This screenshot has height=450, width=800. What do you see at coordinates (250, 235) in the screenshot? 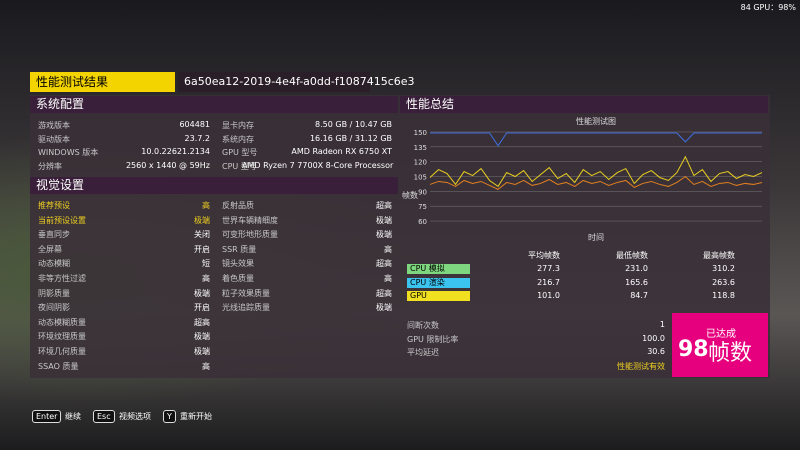
I see `setting-label: 可变形地形质量` at bounding box center [250, 235].